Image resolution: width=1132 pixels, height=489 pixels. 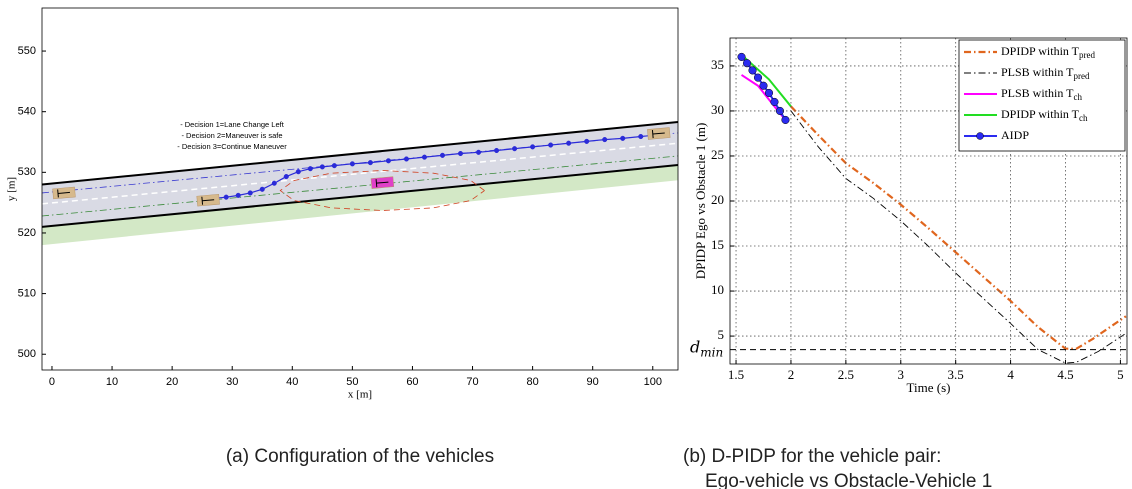 What do you see at coordinates (27, 112) in the screenshot?
I see `y-tick-label: 540` at bounding box center [27, 112].